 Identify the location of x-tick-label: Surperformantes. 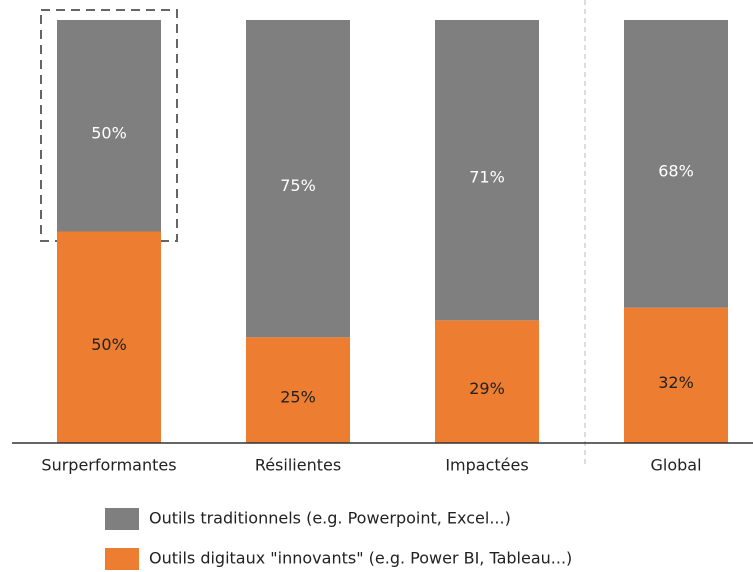
(108, 465).